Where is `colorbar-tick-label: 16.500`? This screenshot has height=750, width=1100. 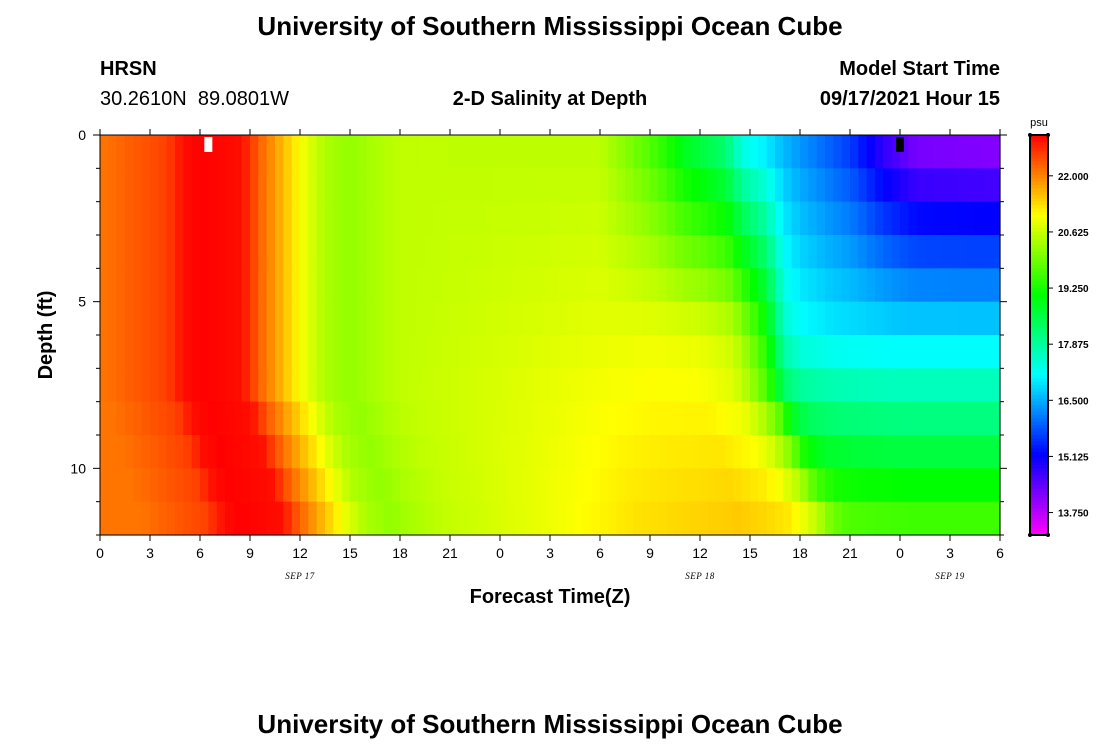
colorbar-tick-label: 16.500 is located at coordinates (1073, 401).